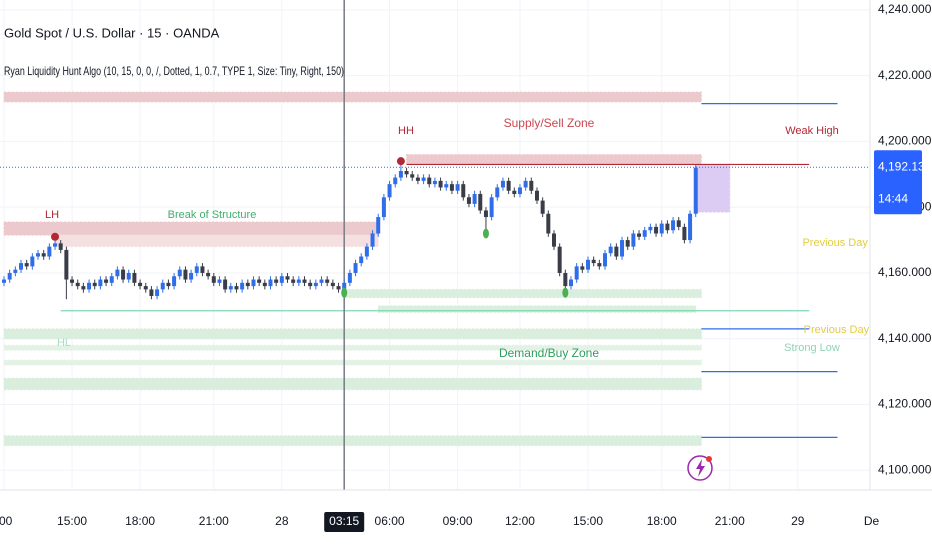  Describe the element at coordinates (52, 215) in the screenshot. I see `annotation: LH` at that location.